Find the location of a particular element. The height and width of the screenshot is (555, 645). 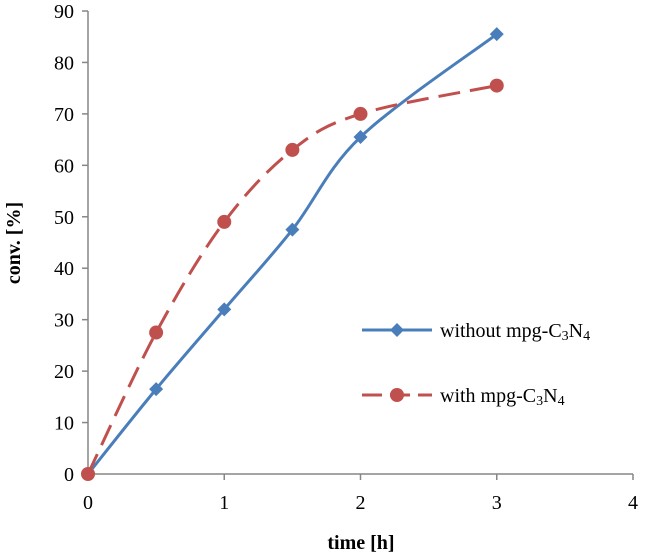

y-tick-label: 70 is located at coordinates (64, 115).